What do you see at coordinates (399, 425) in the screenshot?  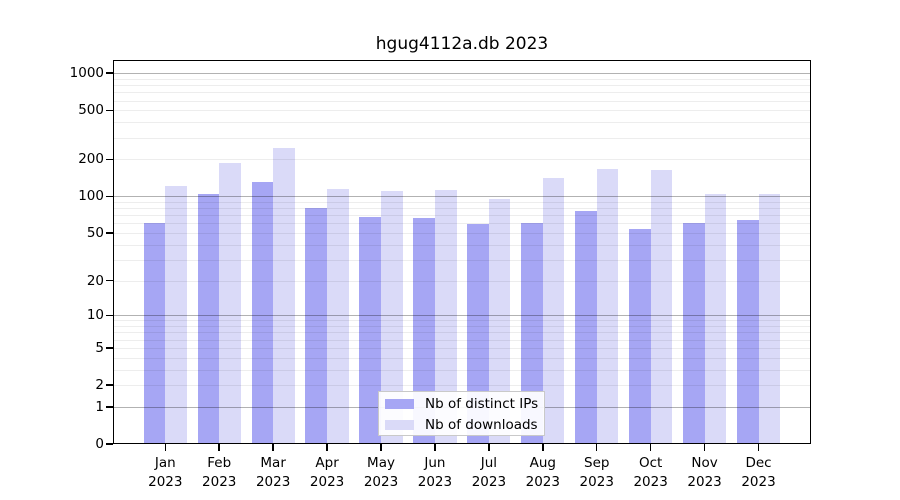 I see `legend-swatch-downloads` at bounding box center [399, 425].